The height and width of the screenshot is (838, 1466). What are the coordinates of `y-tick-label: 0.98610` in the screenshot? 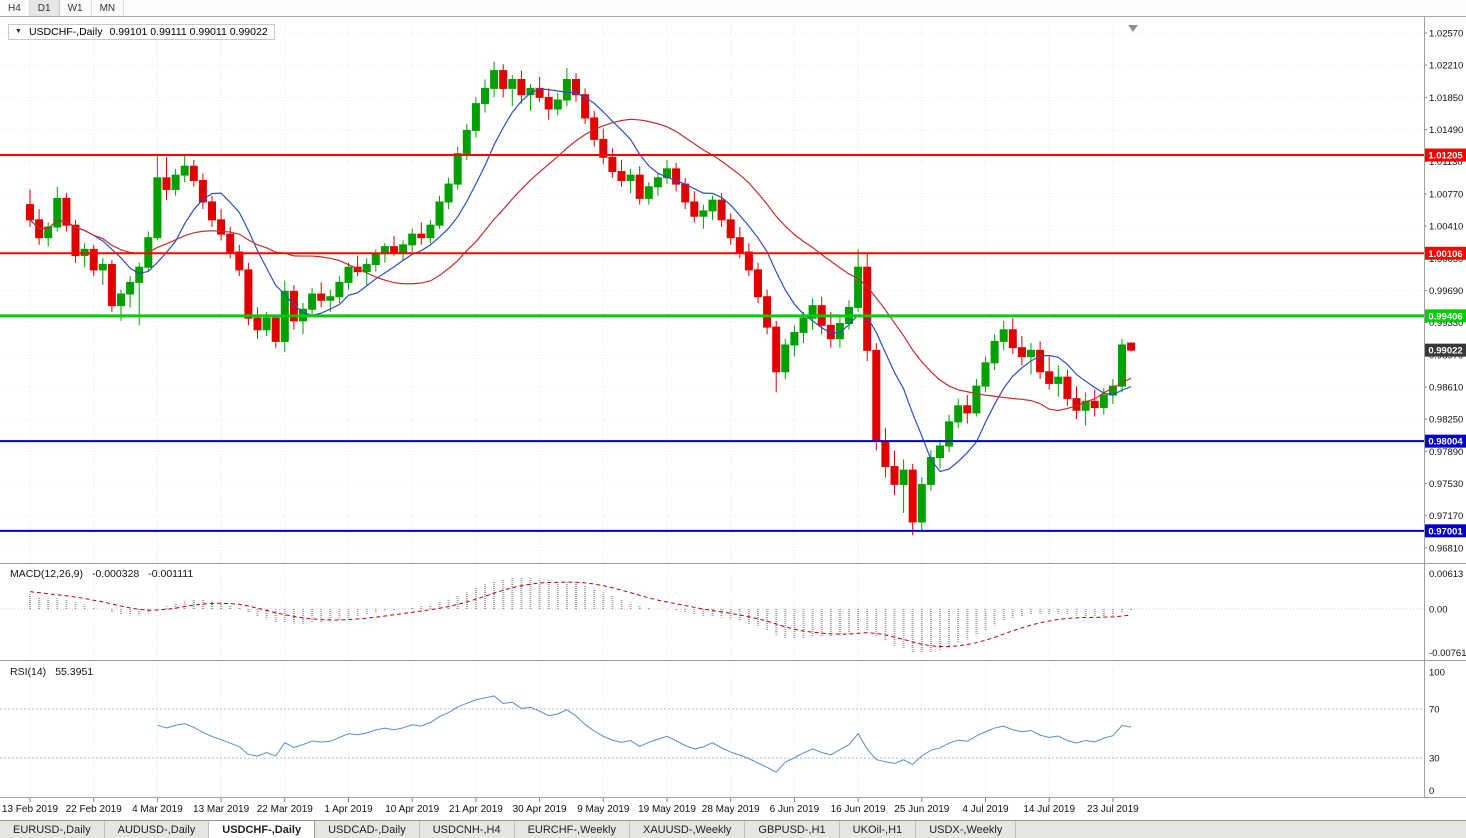 It's located at (1446, 387).